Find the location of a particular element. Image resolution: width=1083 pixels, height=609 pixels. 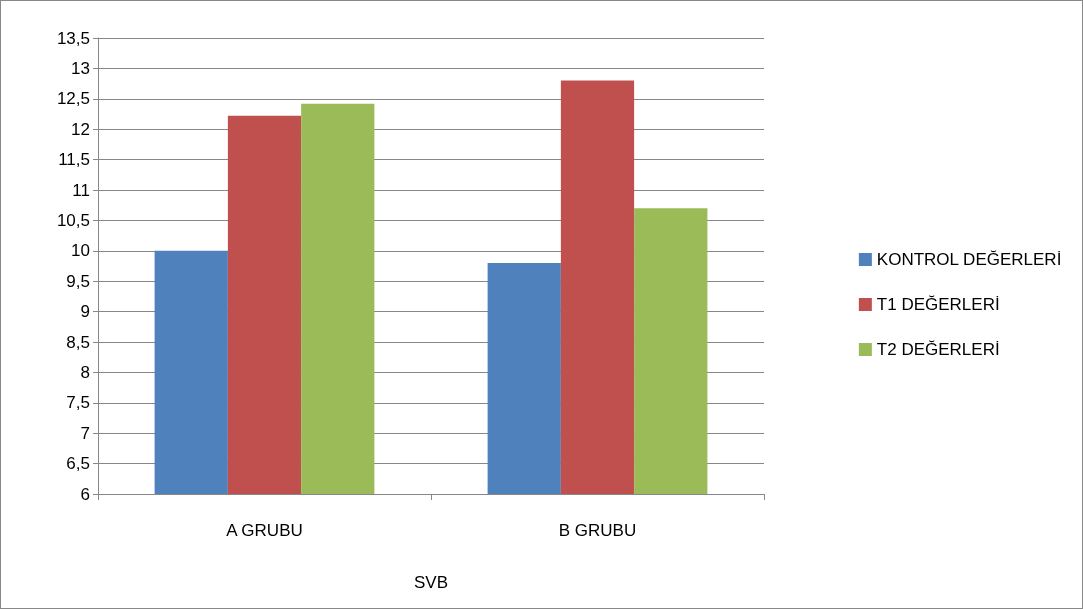

x-axis-title: SVB is located at coordinates (431, 582).